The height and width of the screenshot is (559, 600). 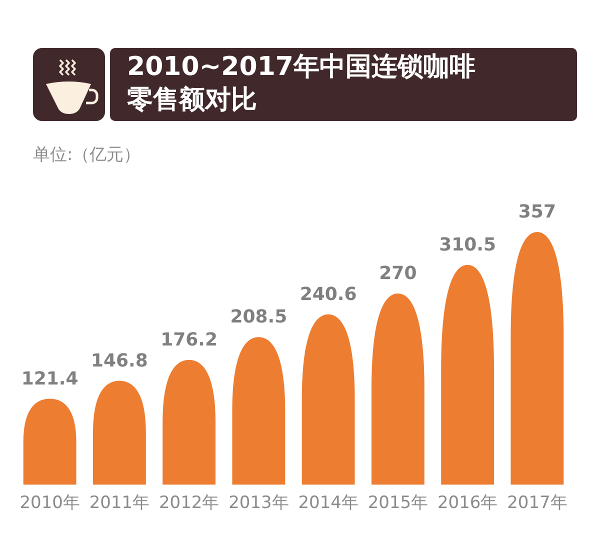 I want to click on x-tick-label: 2012年, so click(x=189, y=503).